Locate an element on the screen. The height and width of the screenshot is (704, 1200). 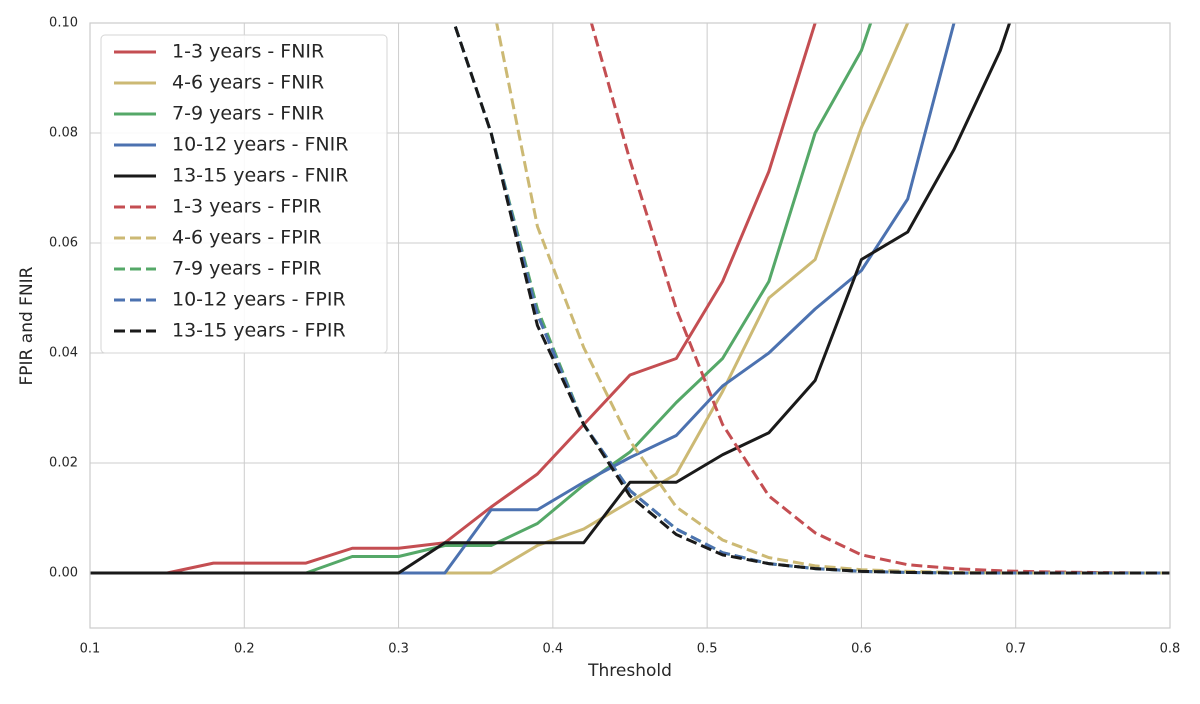
y-tick-label: 0.06 is located at coordinates (63, 243).